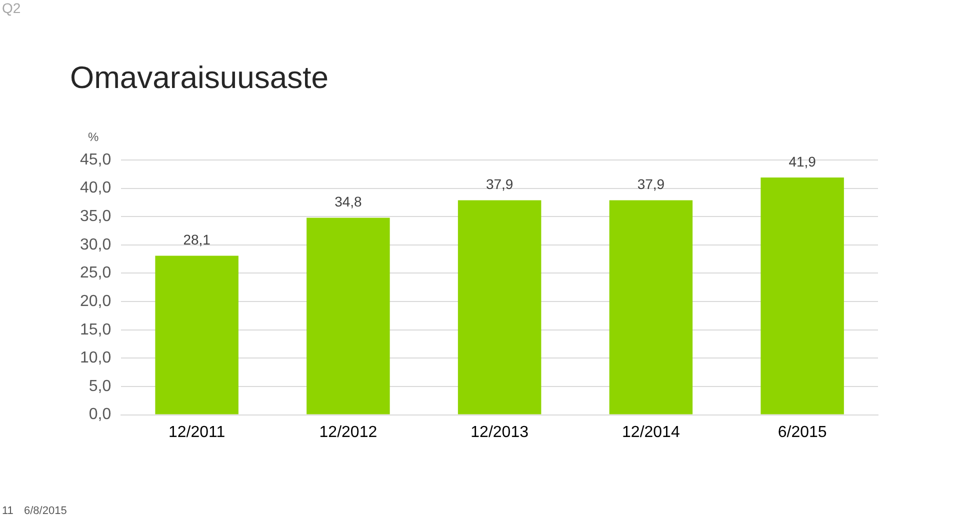 The width and height of the screenshot is (960, 525). What do you see at coordinates (348, 432) in the screenshot?
I see `x-tick-label: 12/2012` at bounding box center [348, 432].